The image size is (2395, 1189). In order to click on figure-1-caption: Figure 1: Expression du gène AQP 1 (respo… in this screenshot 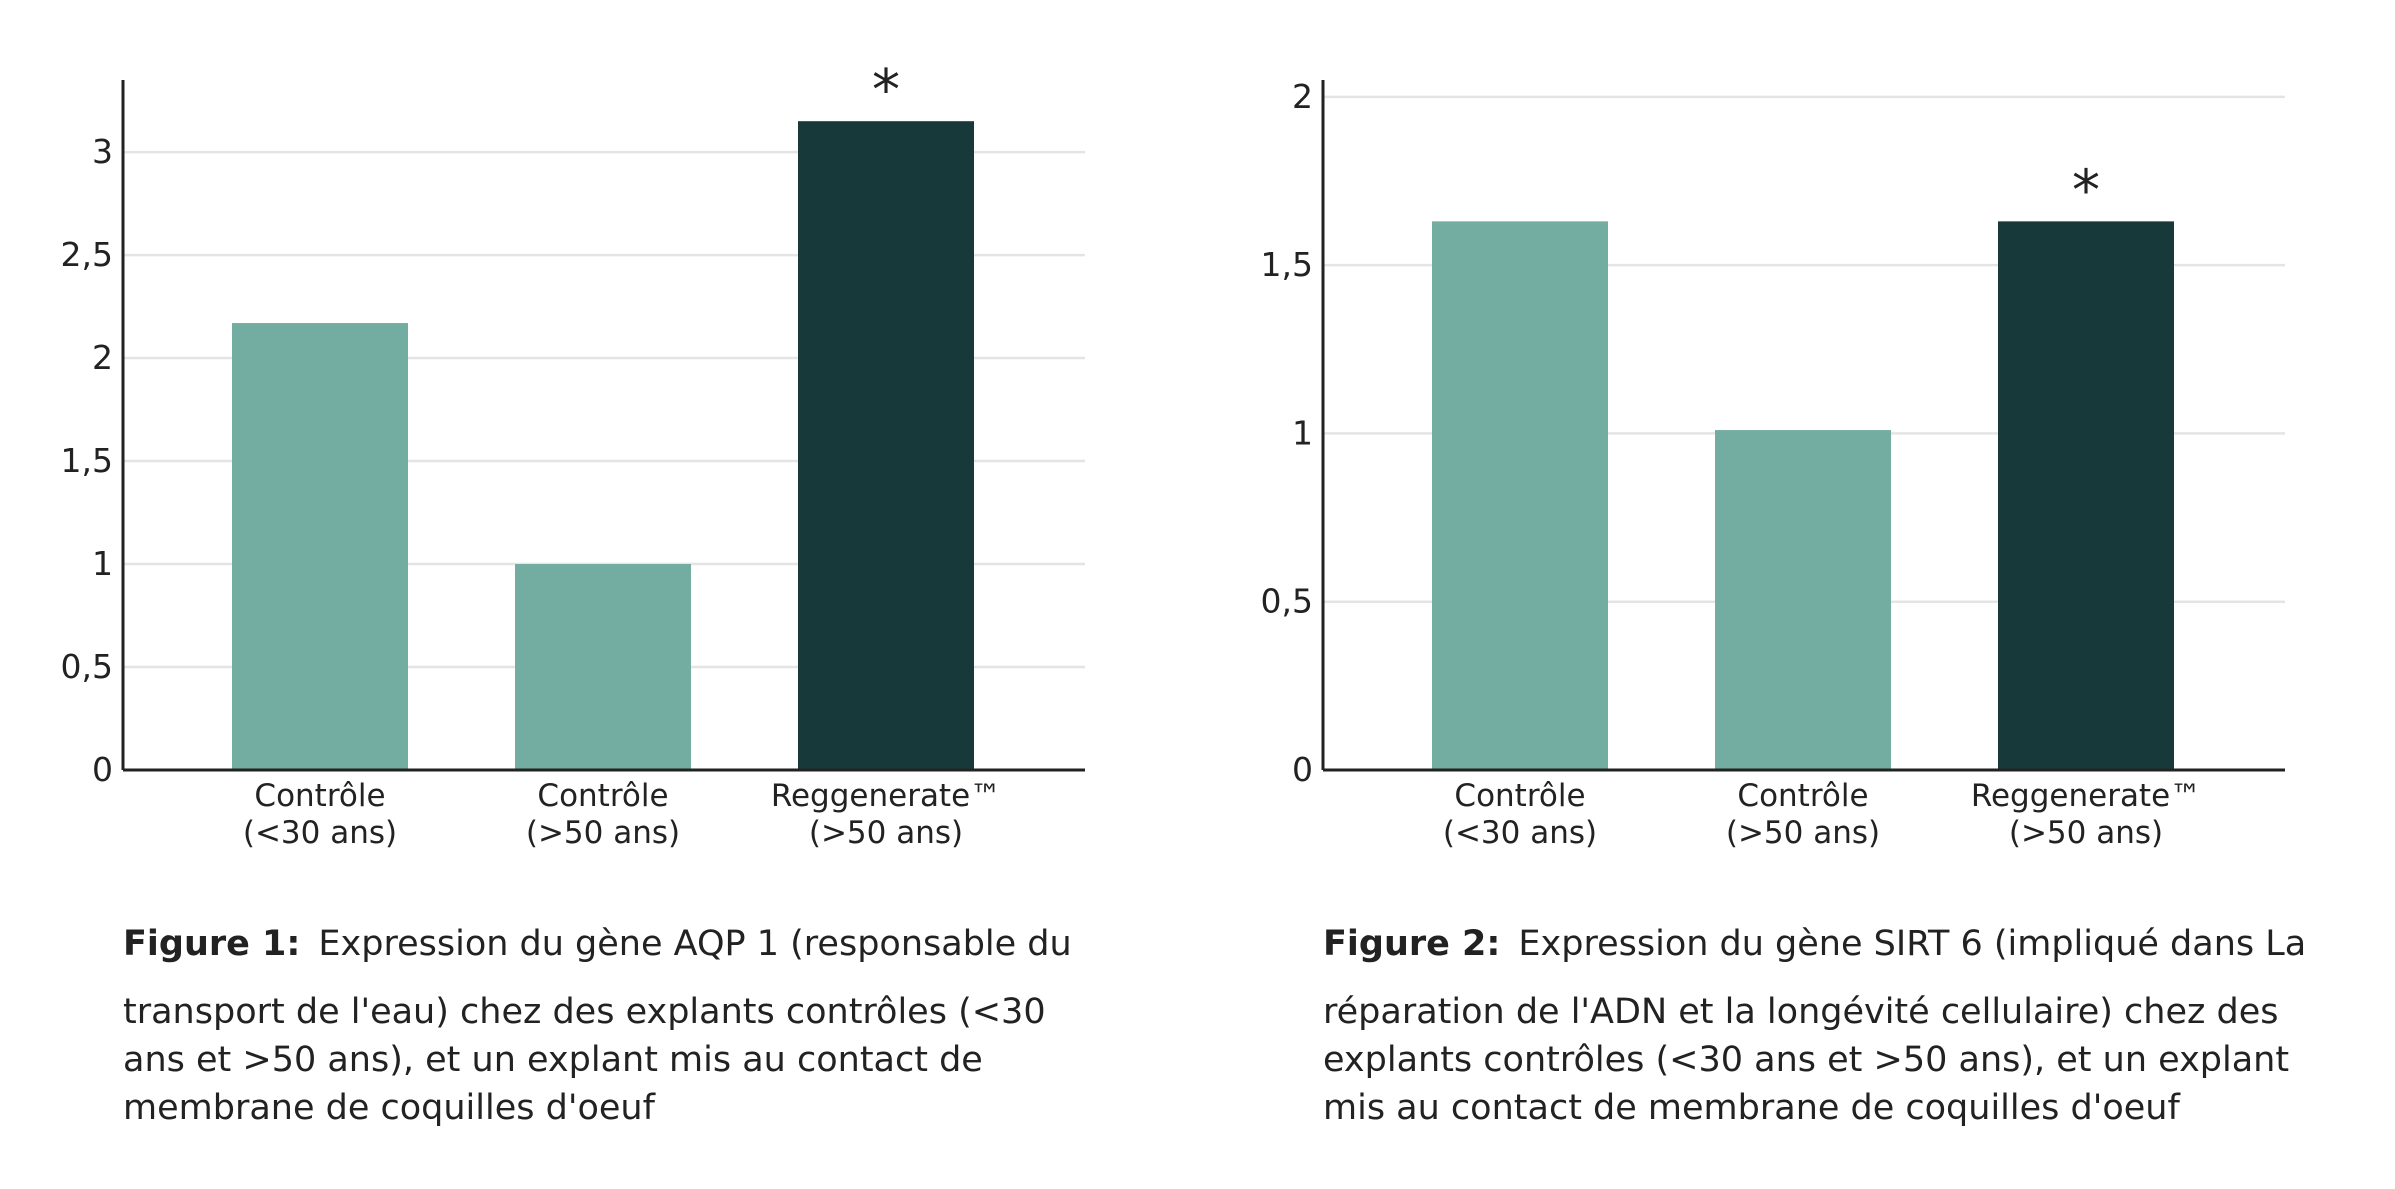, I will do `click(618, 1026)`.